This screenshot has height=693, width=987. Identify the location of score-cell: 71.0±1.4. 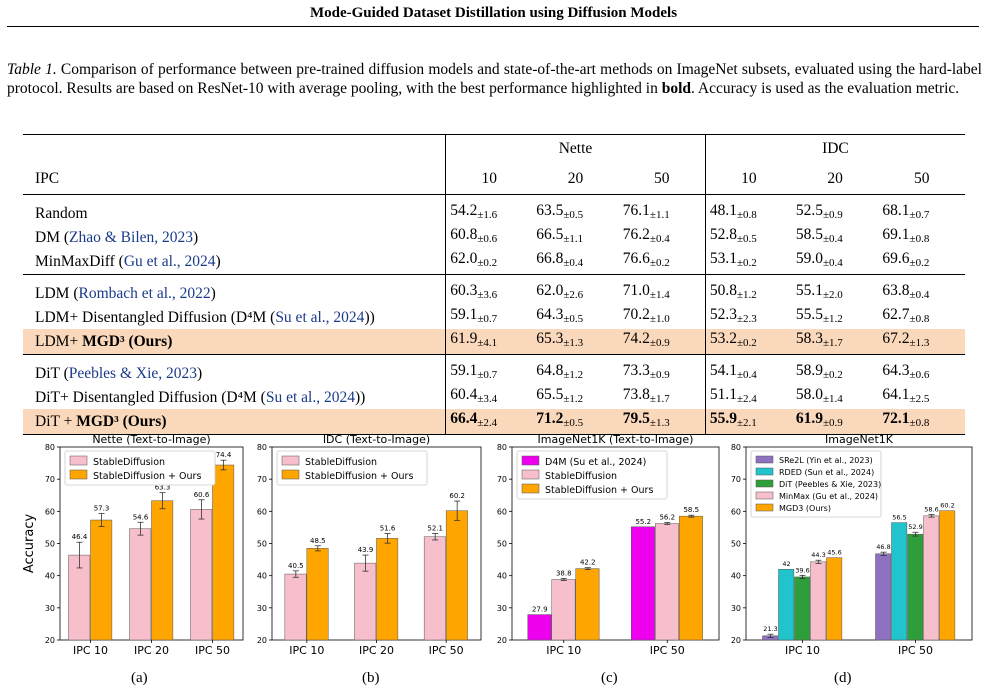
(662, 289).